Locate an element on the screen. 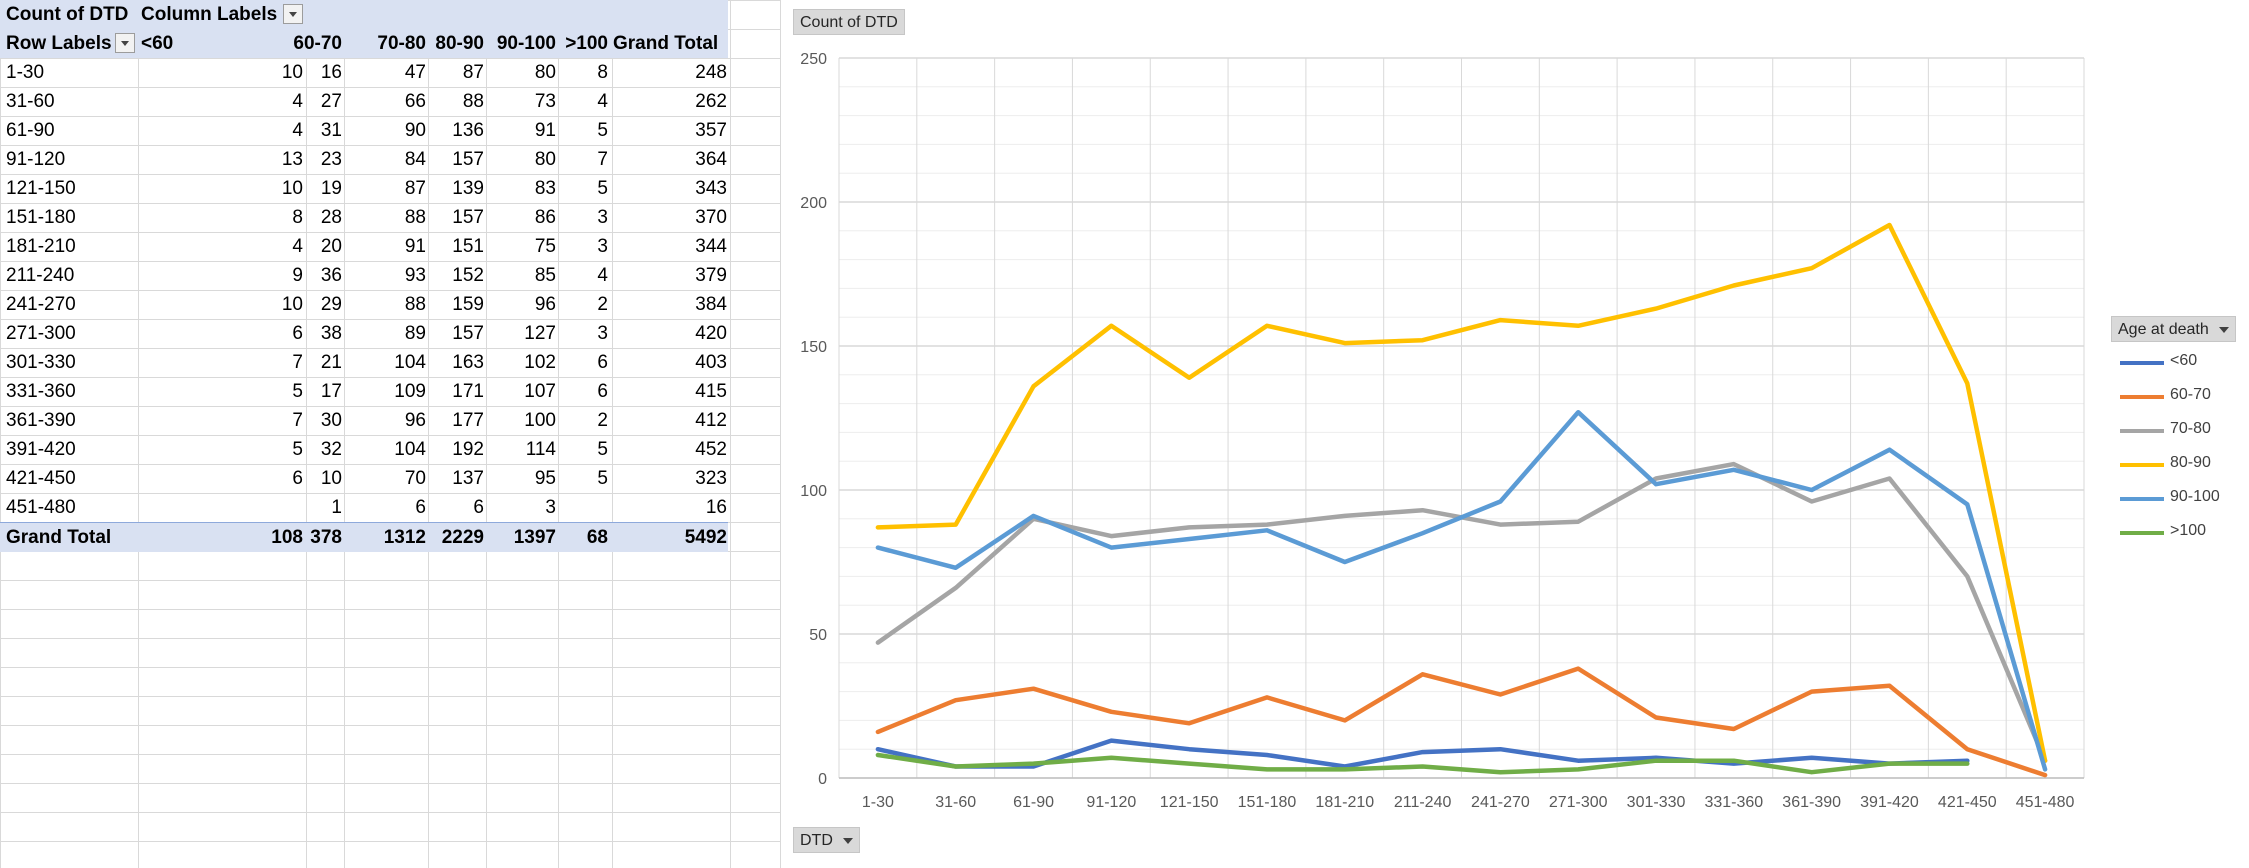  table-cell: 412 is located at coordinates (711, 420).